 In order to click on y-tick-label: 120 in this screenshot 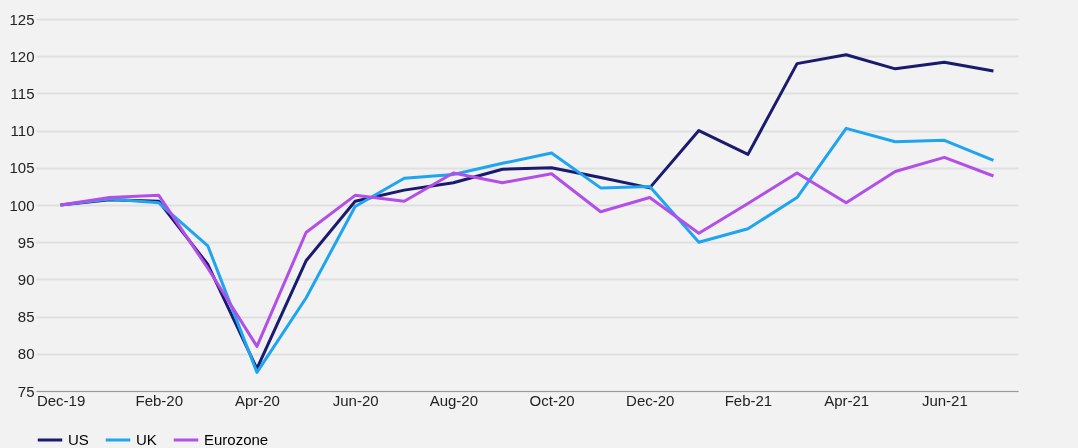, I will do `click(22, 56)`.